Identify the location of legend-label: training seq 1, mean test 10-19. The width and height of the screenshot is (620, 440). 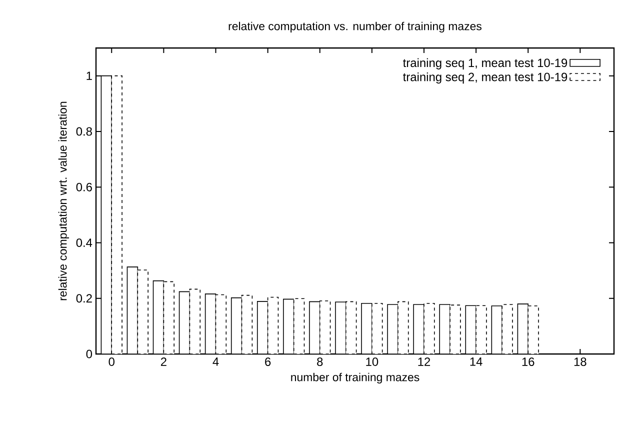
(485, 64).